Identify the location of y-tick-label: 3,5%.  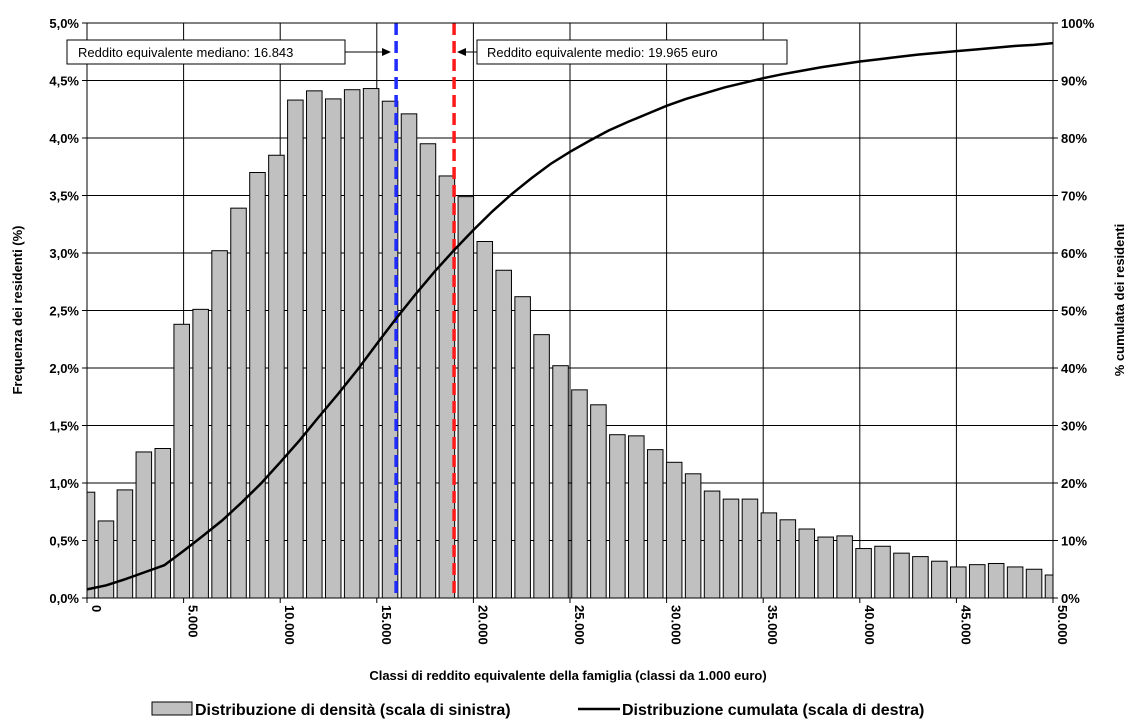
(64, 196).